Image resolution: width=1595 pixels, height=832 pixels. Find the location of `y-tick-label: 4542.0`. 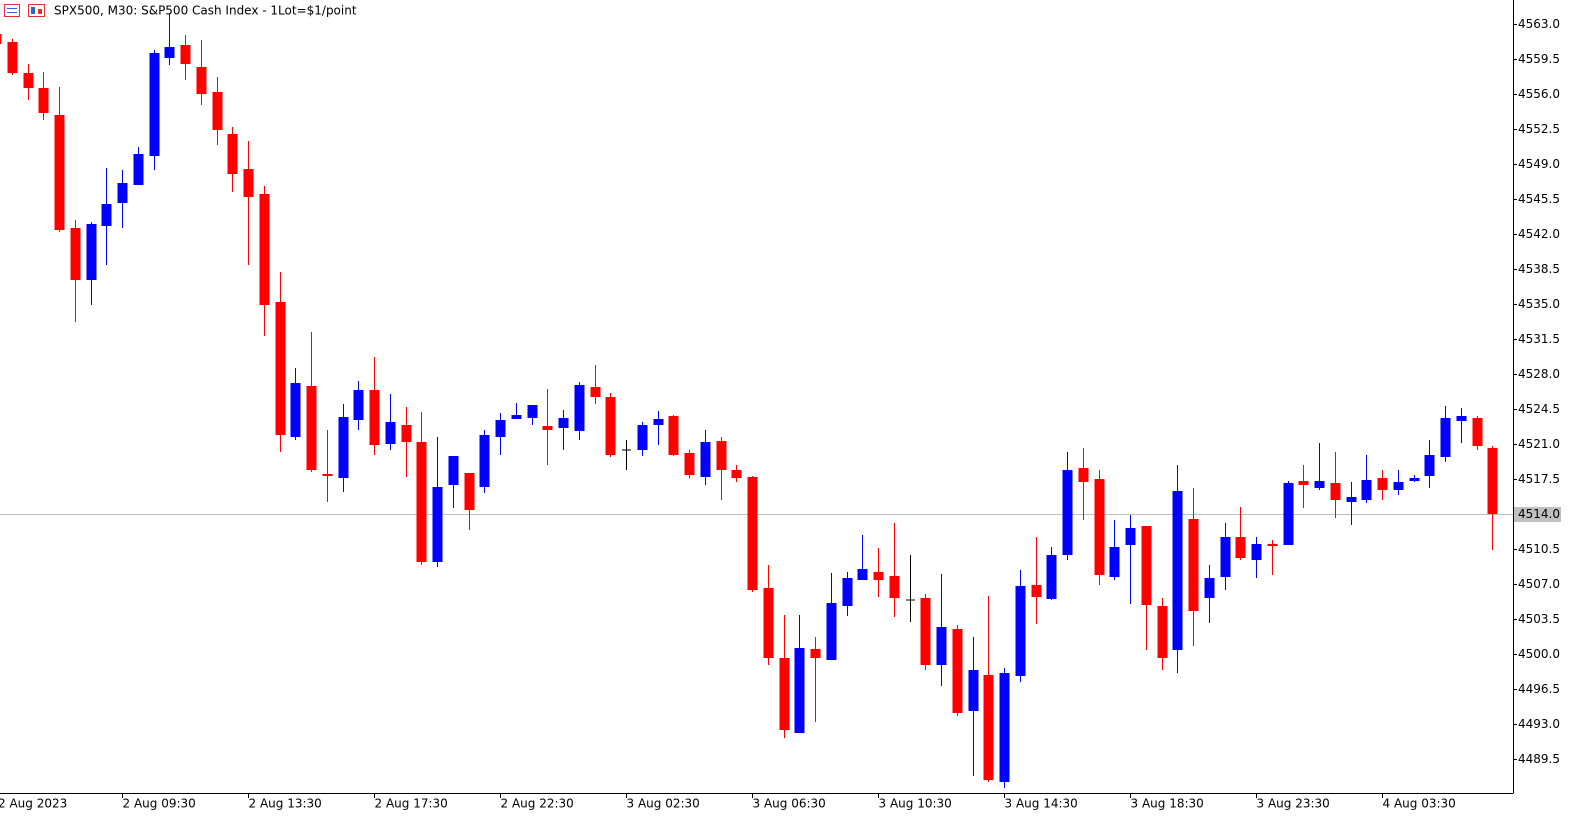

y-tick-label: 4542.0 is located at coordinates (1539, 234).